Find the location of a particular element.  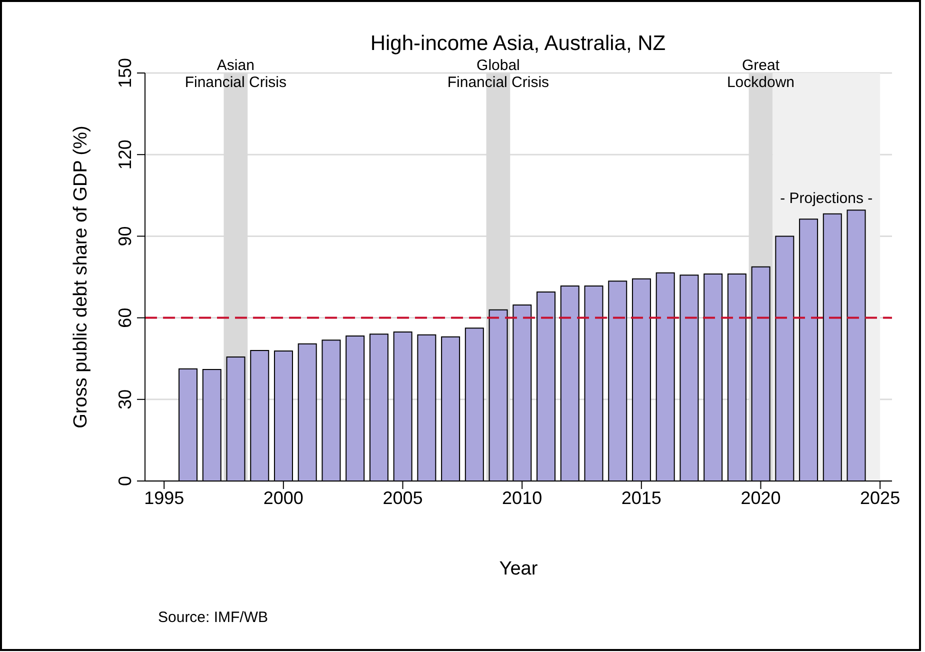

y-axis-title: Gross public debt share of GDP (%) is located at coordinates (81, 277).